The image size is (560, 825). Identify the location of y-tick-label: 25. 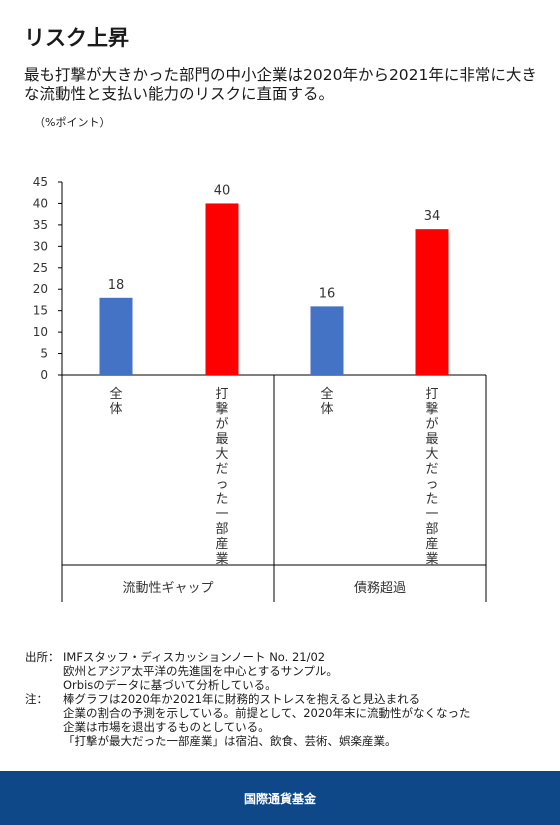
(40, 268).